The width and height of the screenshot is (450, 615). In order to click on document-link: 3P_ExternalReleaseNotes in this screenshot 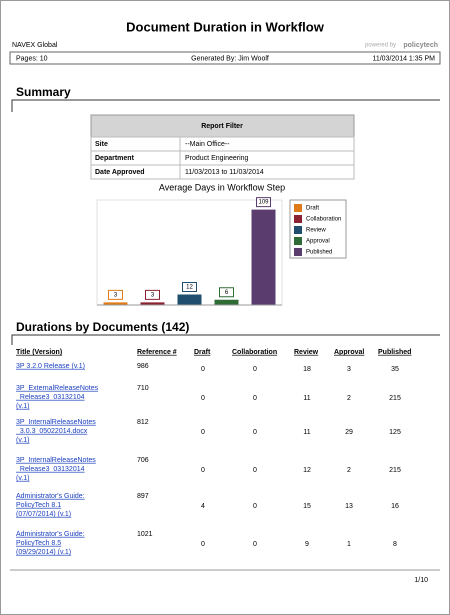, I will do `click(57, 388)`.